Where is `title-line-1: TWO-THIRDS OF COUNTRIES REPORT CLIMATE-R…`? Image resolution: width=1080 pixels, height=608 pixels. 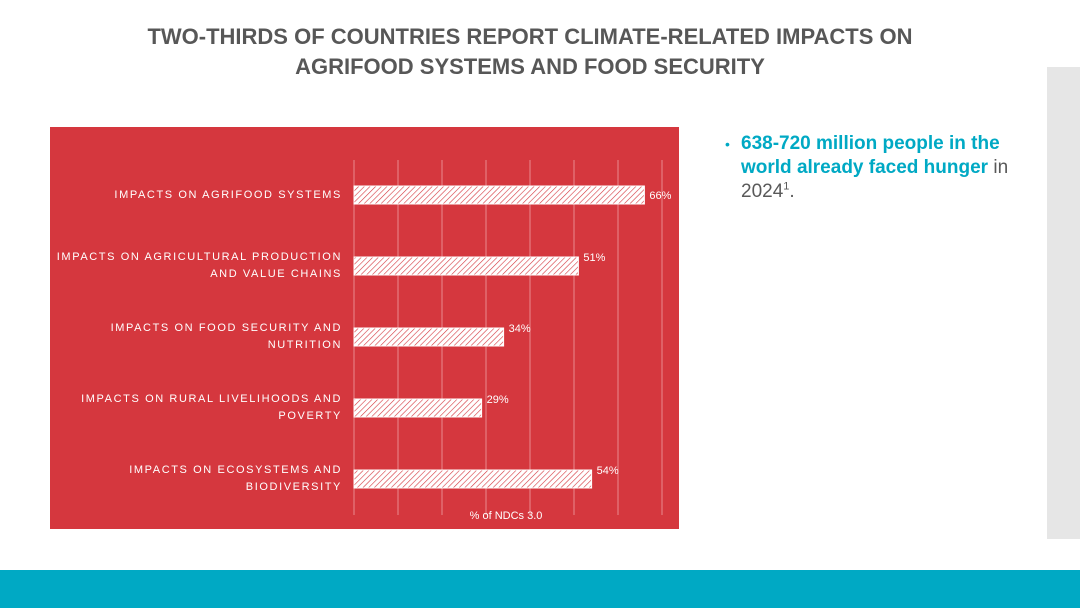
title-line-1: TWO-THIRDS OF COUNTRIES REPORT CLIMATE-R… is located at coordinates (530, 36).